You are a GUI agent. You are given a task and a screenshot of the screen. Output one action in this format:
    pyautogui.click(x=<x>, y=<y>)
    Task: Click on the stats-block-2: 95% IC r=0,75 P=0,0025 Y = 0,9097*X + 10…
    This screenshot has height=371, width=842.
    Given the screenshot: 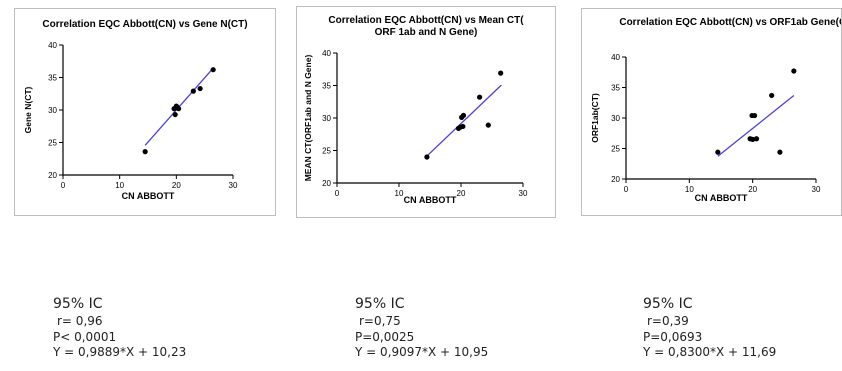 What is the action you would take?
    pyautogui.click(x=421, y=327)
    